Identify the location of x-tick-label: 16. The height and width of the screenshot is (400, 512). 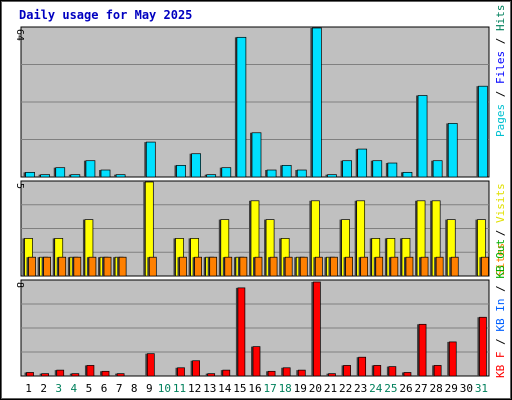
(254, 388).